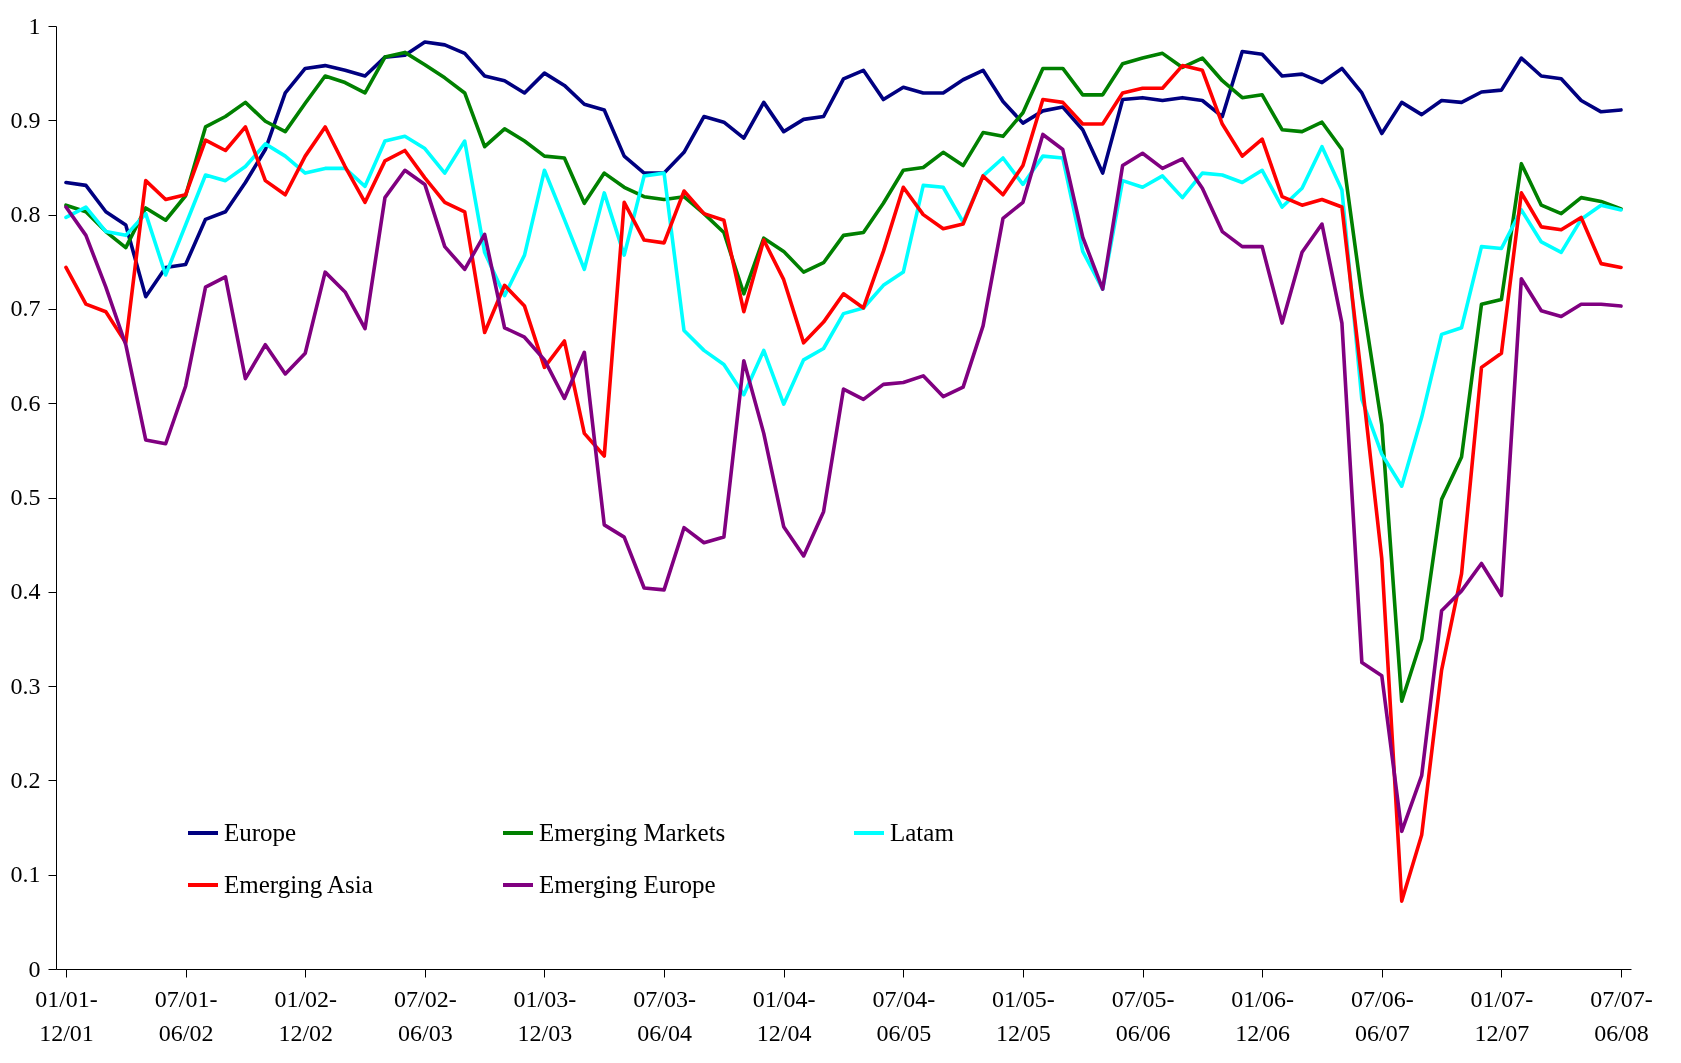 The height and width of the screenshot is (1063, 1681). I want to click on y-tick-label: 0.5, so click(25, 497).